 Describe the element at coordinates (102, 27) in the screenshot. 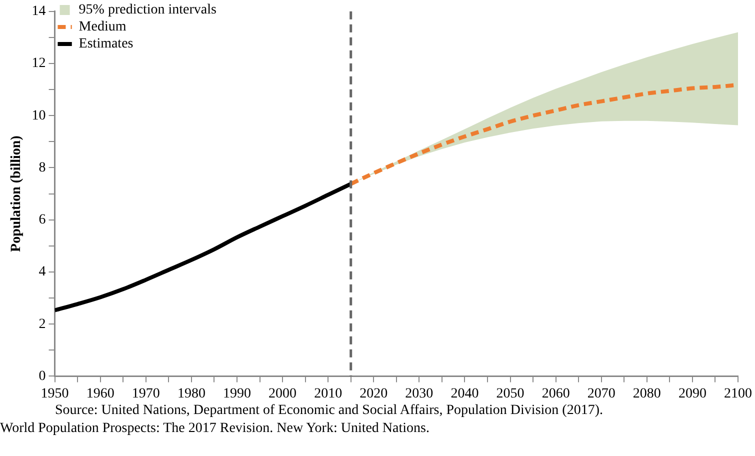

I see `legend-label: Medium` at that location.